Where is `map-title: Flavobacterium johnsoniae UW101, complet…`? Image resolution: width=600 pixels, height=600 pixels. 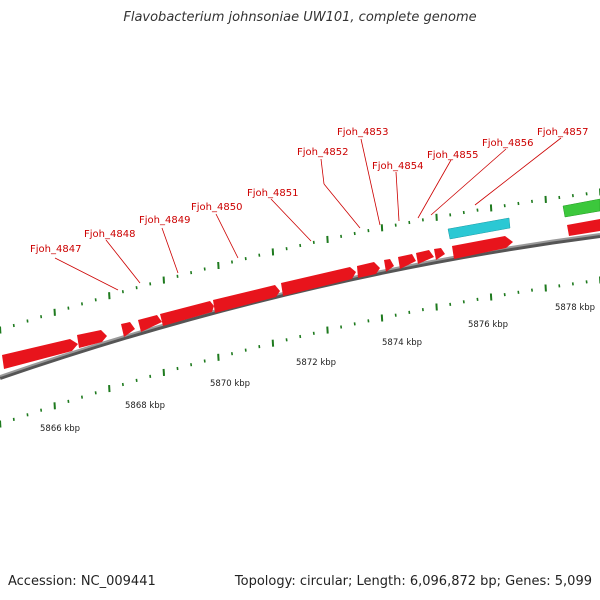
map-title: Flavobacterium johnsoniae UW101, complet… is located at coordinates (300, 17).